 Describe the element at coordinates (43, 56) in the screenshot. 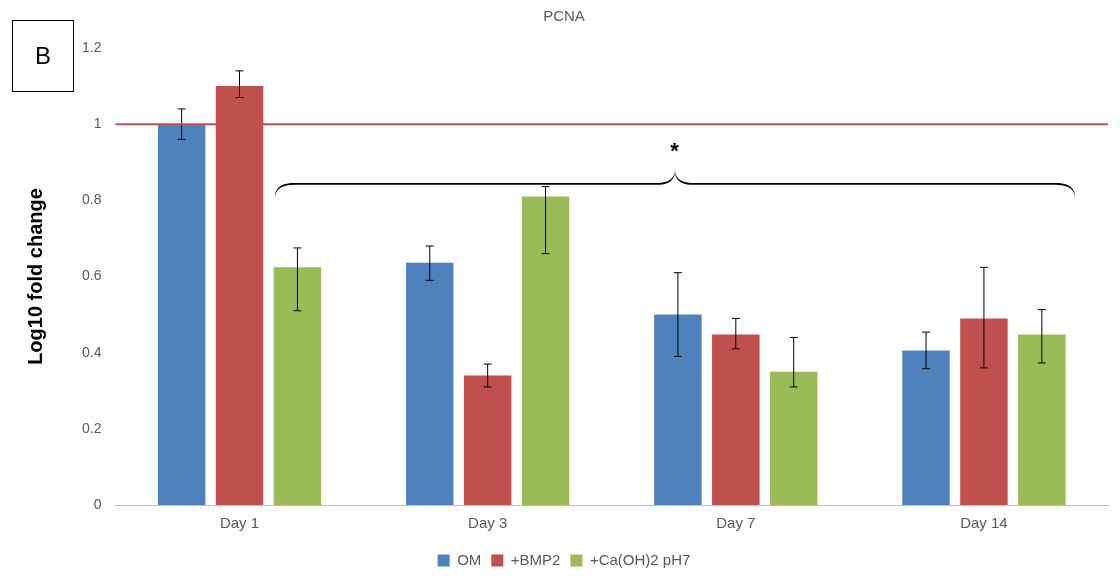

I see `text: B` at that location.